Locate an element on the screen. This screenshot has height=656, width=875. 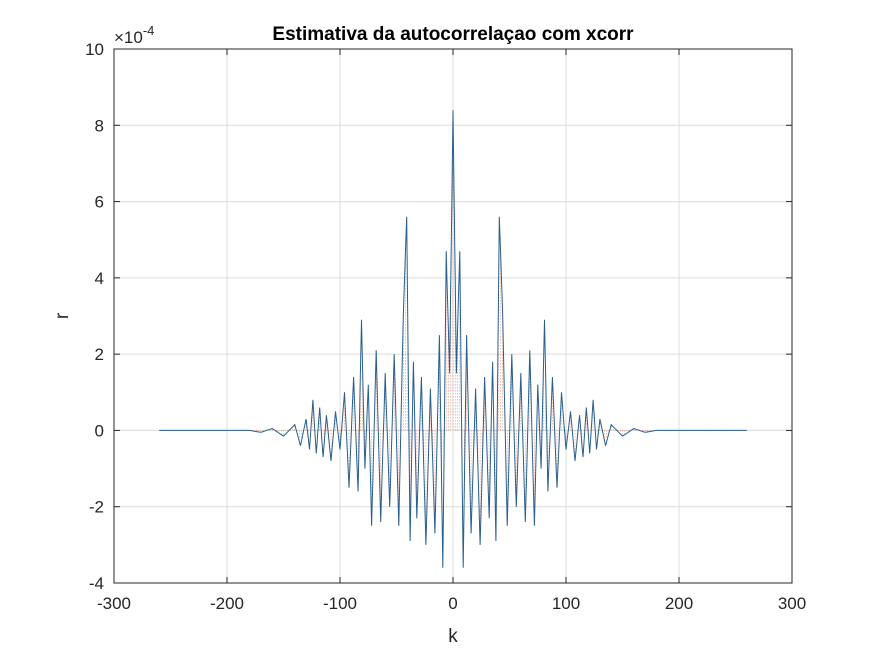
y-axis-label: r is located at coordinates (62, 315).